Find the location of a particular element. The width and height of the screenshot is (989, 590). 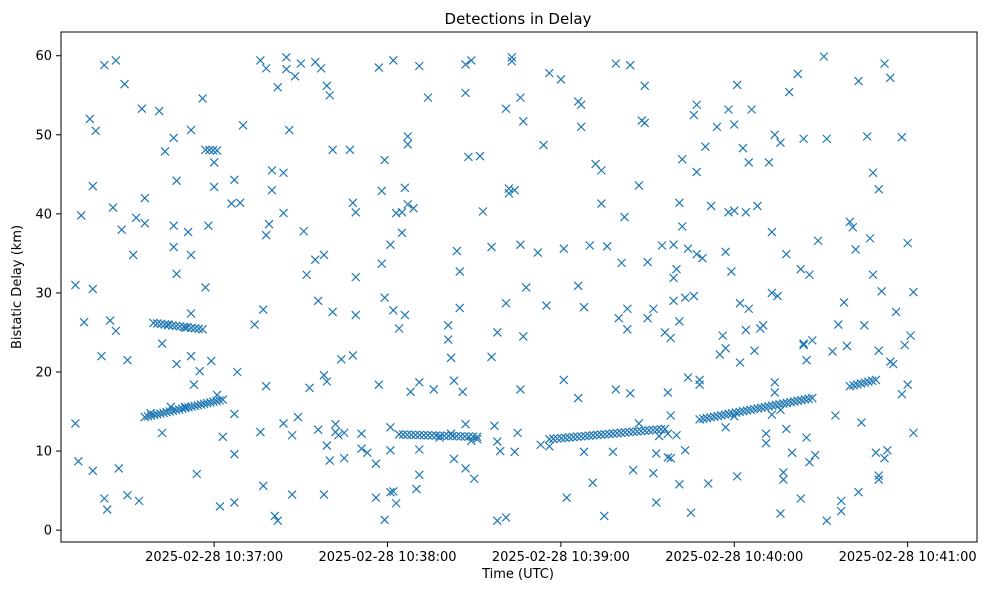

y-tick-label: 50 is located at coordinates (43, 135).